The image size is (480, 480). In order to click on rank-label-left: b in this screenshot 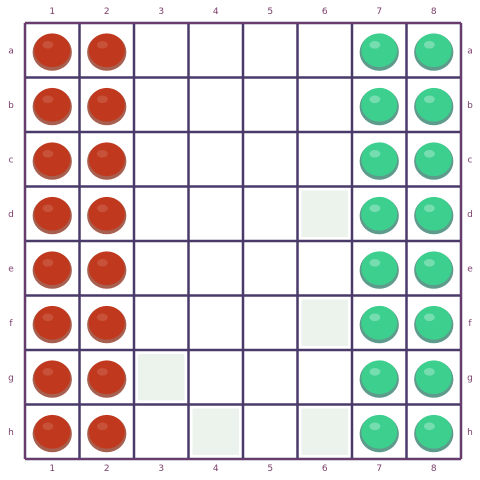, I will do `click(11, 106)`.